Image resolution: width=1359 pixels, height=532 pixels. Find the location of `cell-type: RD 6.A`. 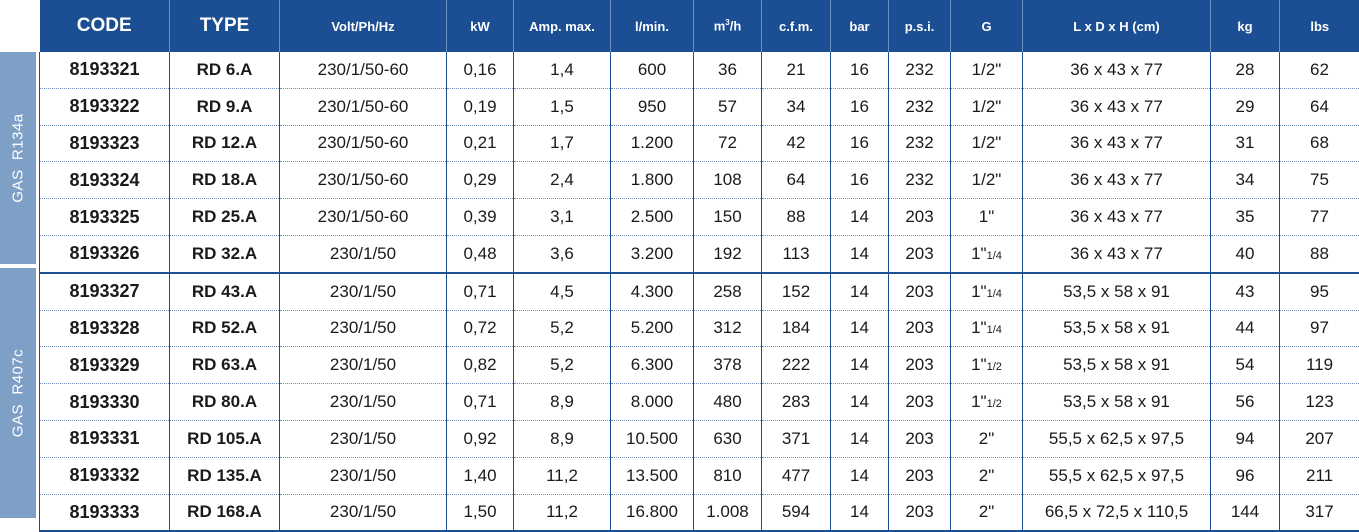

cell-type: RD 6.A is located at coordinates (225, 70).